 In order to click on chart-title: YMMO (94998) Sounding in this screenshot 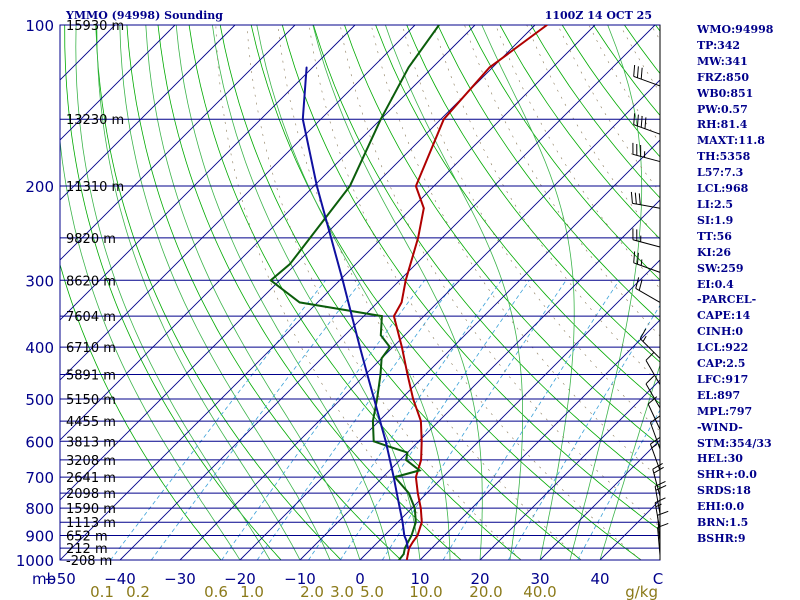, I will do `click(144, 15)`.